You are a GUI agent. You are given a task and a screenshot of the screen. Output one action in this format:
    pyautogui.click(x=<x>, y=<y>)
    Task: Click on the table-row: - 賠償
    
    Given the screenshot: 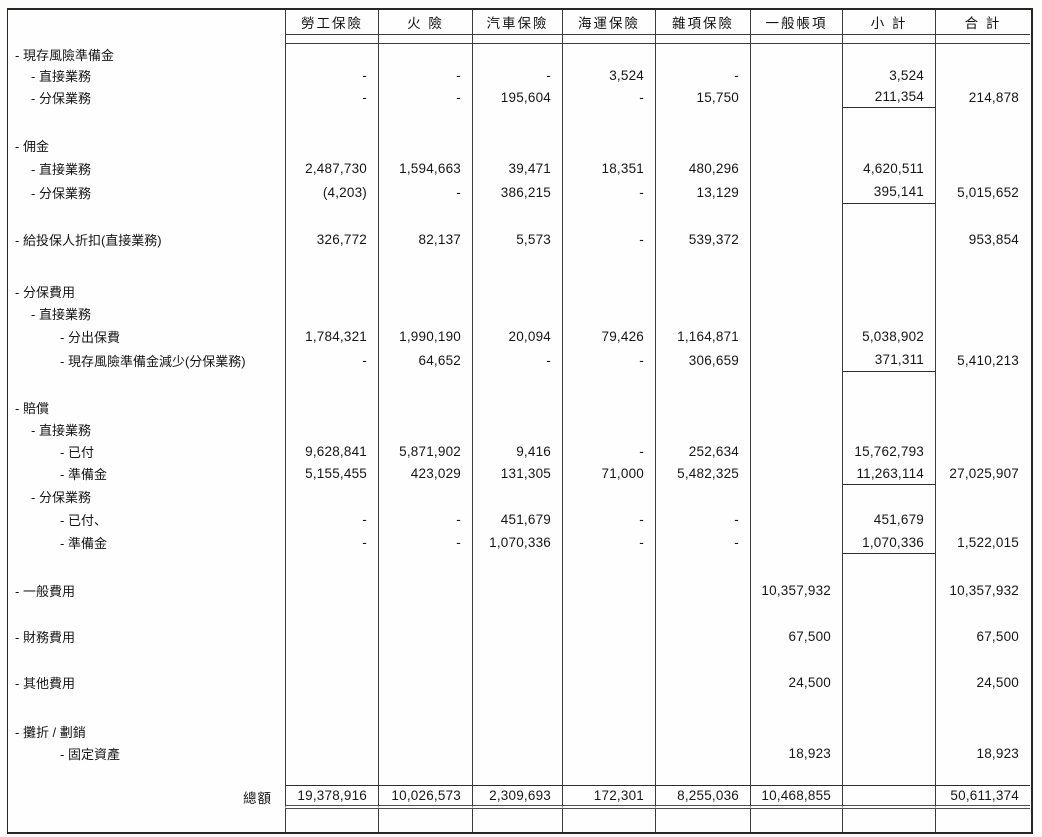 What is the action you would take?
    pyautogui.click(x=519, y=407)
    